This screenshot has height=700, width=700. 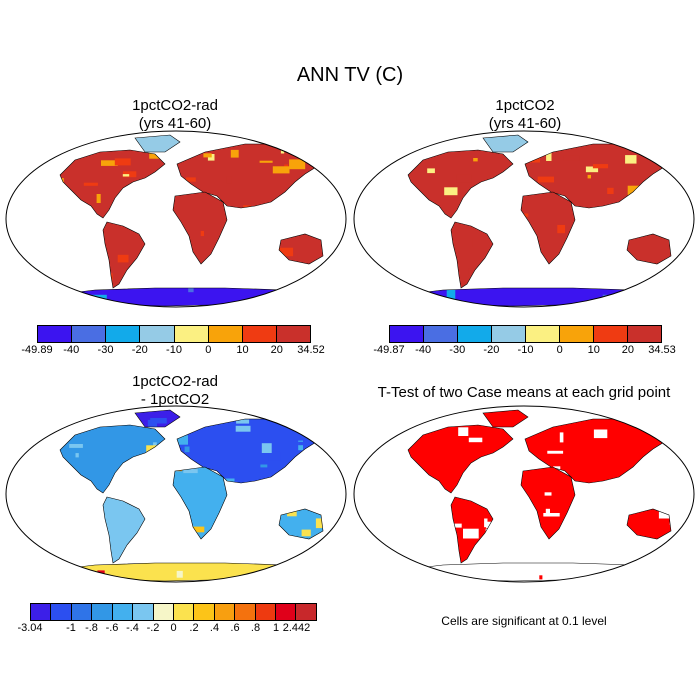 What do you see at coordinates (255, 628) in the screenshot?
I see `colorbar-tick-label: .8` at bounding box center [255, 628].